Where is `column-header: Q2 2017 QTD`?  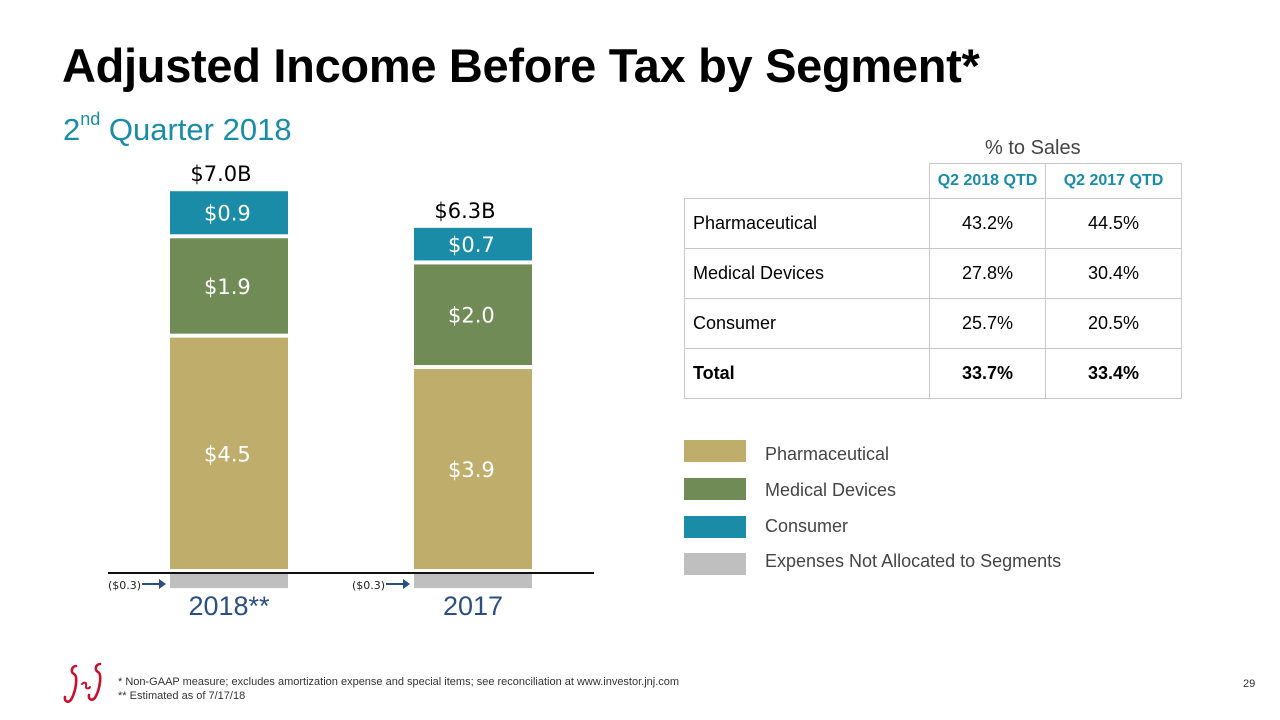
column-header: Q2 2017 QTD is located at coordinates (1113, 181).